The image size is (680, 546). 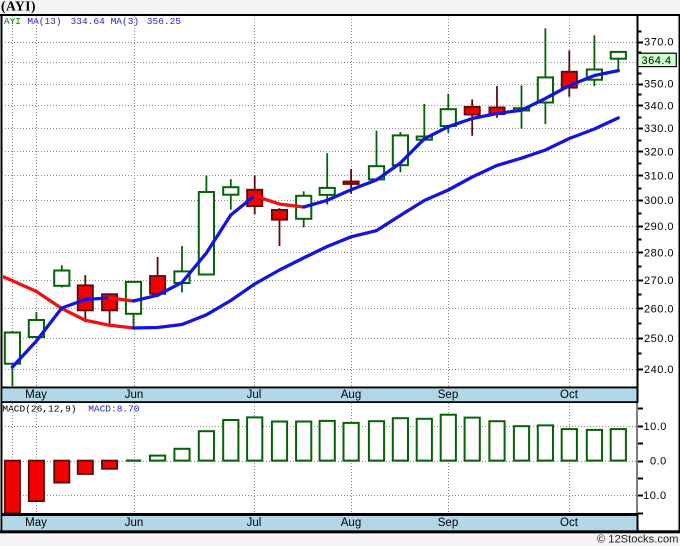 What do you see at coordinates (659, 253) in the screenshot?
I see `svg-text: 280.0` at bounding box center [659, 253].